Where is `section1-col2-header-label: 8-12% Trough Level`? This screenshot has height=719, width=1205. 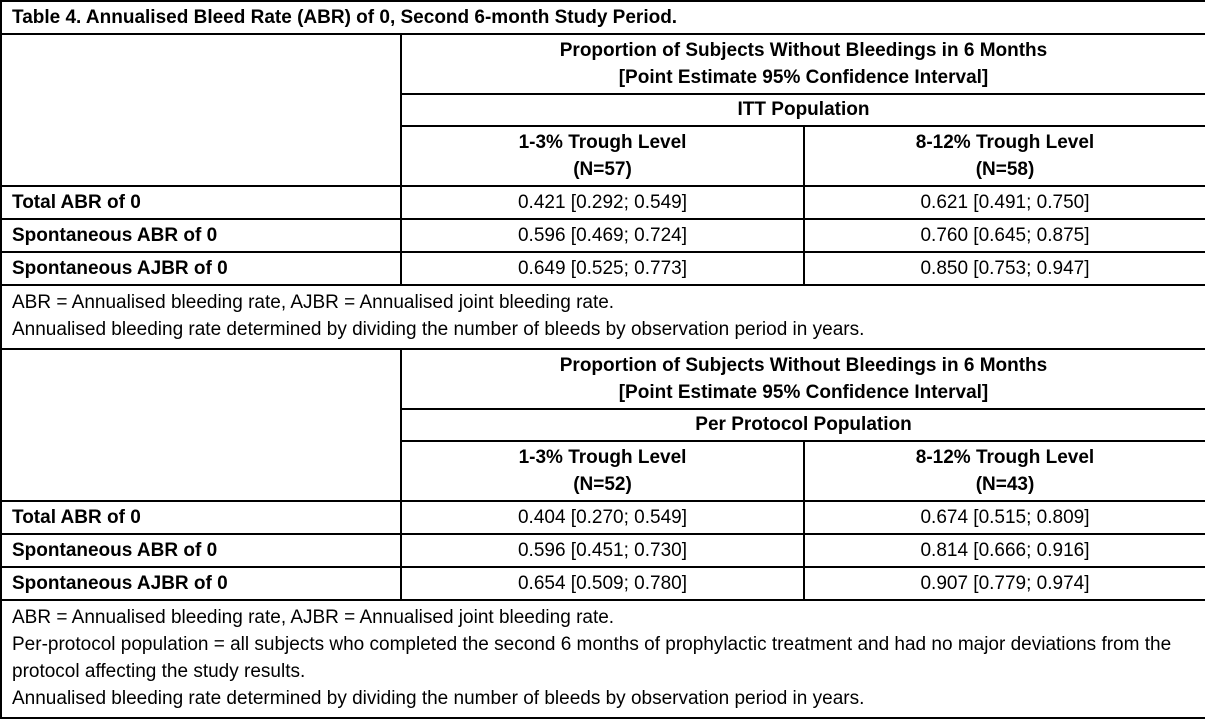 section1-col2-header-label: 8-12% Trough Level is located at coordinates (1005, 142).